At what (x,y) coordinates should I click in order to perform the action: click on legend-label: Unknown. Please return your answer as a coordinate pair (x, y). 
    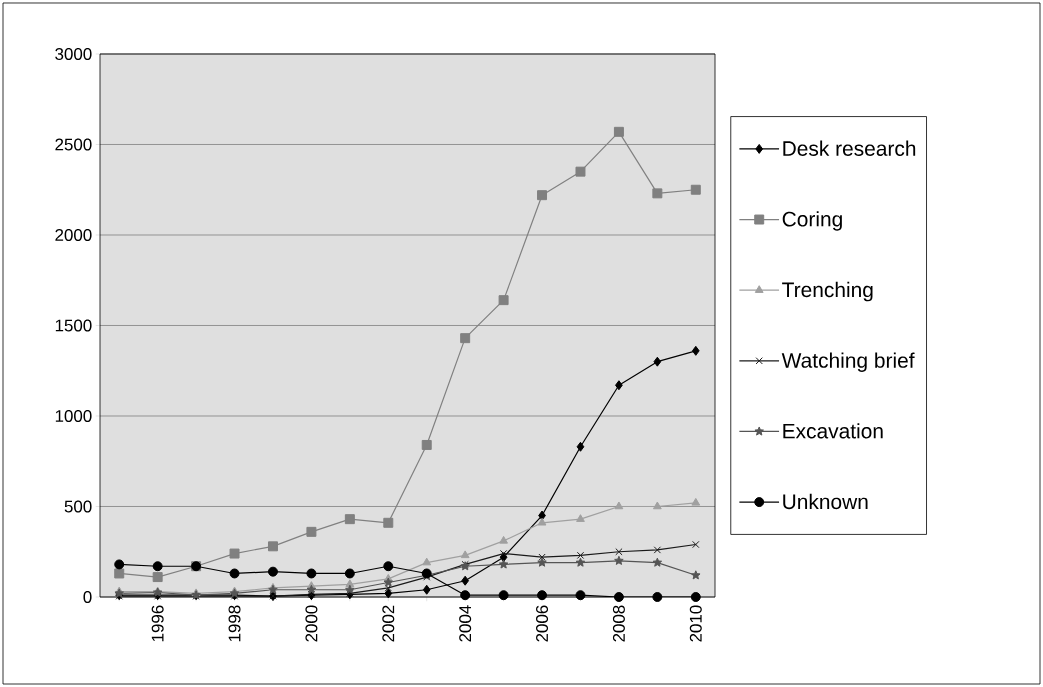
    Looking at the image, I should click on (825, 501).